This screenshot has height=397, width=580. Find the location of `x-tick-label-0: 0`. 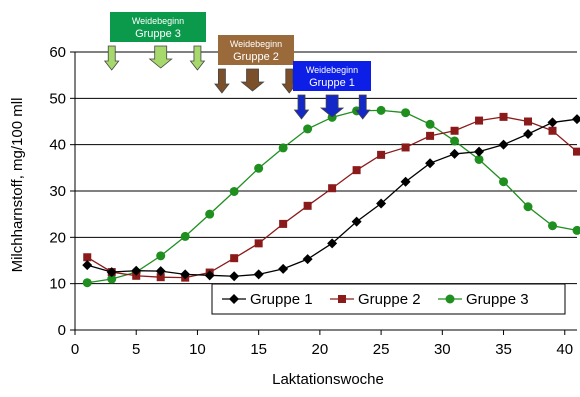

x-tick-label-0: 0 is located at coordinates (75, 349).